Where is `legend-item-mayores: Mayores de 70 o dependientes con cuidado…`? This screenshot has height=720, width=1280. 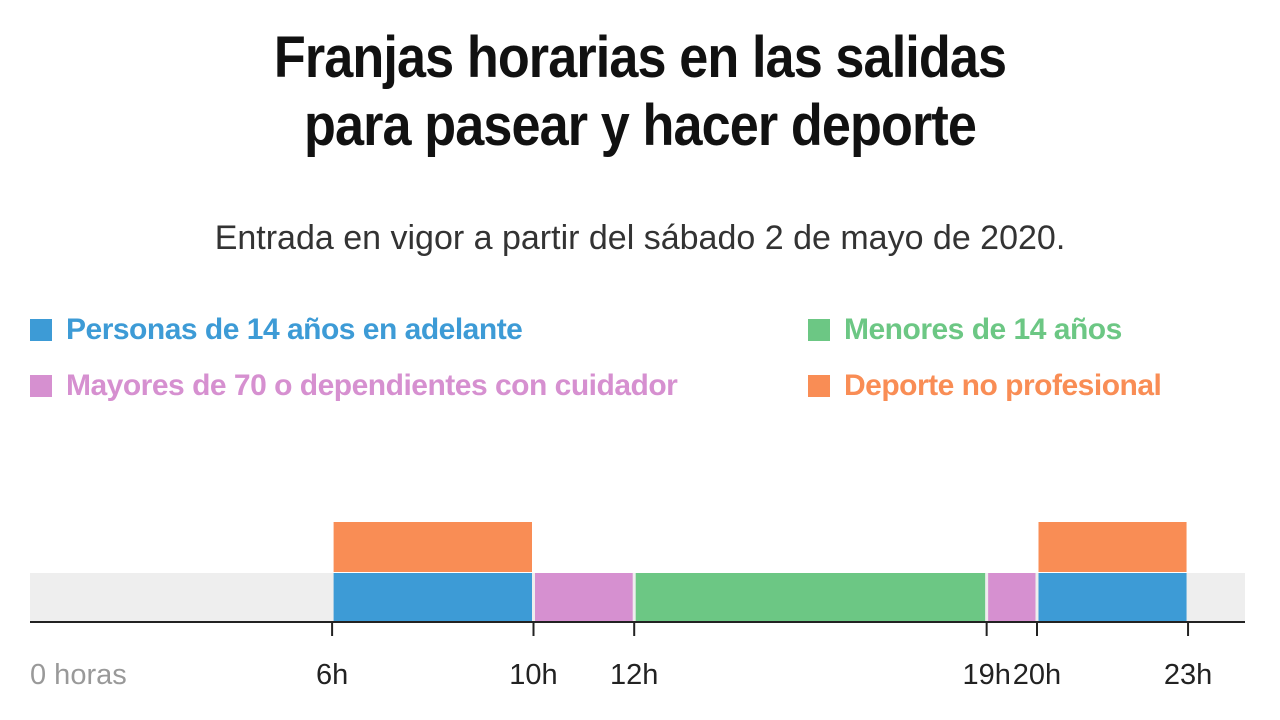 legend-item-mayores: Mayores de 70 o dependientes con cuidado… is located at coordinates (354, 386).